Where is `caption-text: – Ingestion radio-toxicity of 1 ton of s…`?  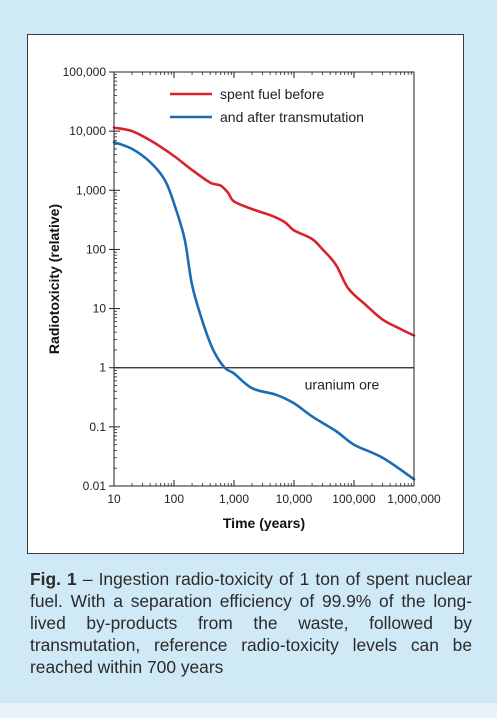 caption-text: – Ingestion radio-toxicity of 1 ton of s… is located at coordinates (251, 623).